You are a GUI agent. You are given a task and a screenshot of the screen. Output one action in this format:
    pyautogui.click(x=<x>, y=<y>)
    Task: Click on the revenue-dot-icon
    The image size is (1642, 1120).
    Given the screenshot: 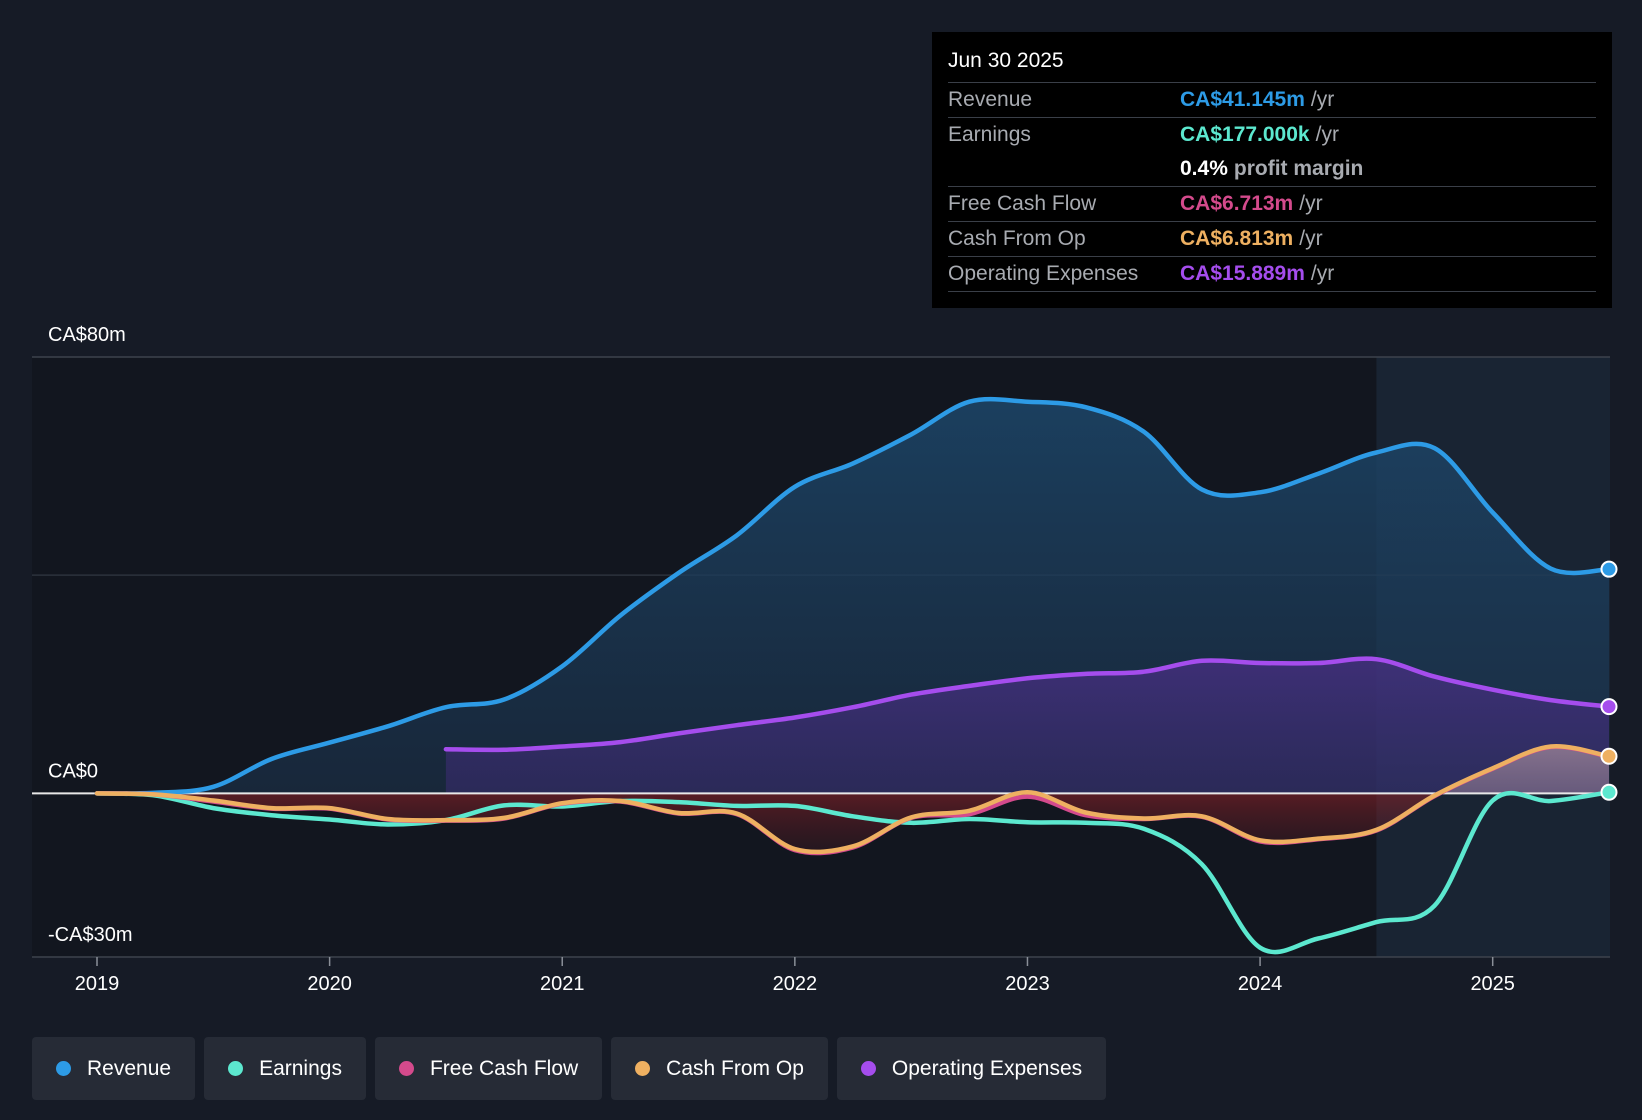 What is the action you would take?
    pyautogui.click(x=63, y=1068)
    